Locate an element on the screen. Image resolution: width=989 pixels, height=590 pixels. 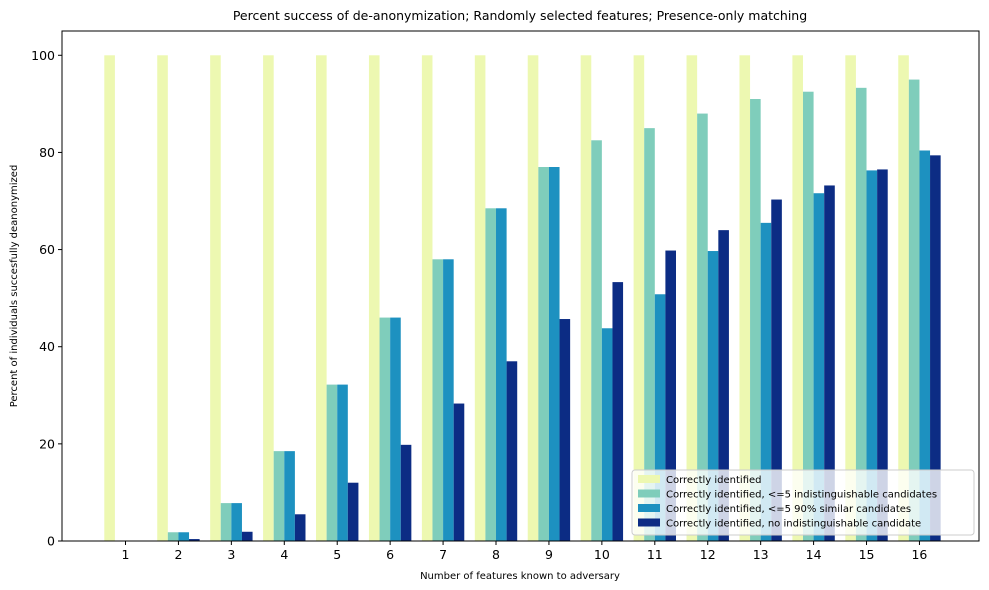
x-tick-label: 1 is located at coordinates (126, 554).